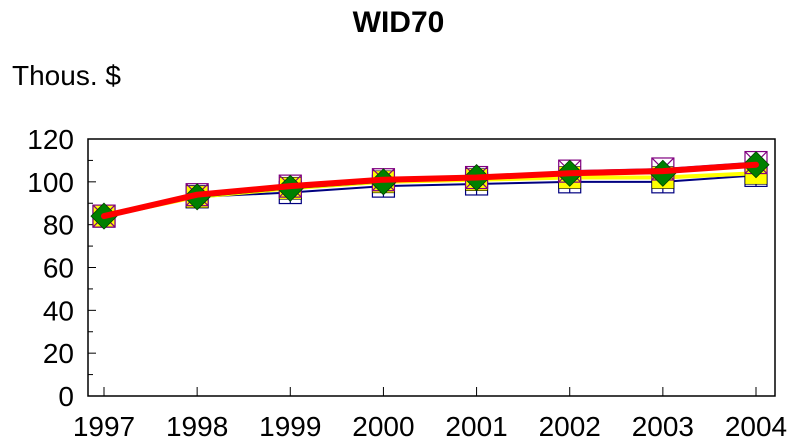 This screenshot has width=797, height=445. Describe the element at coordinates (66, 75) in the screenshot. I see `y-axis-unit-label: Thous. $` at that location.